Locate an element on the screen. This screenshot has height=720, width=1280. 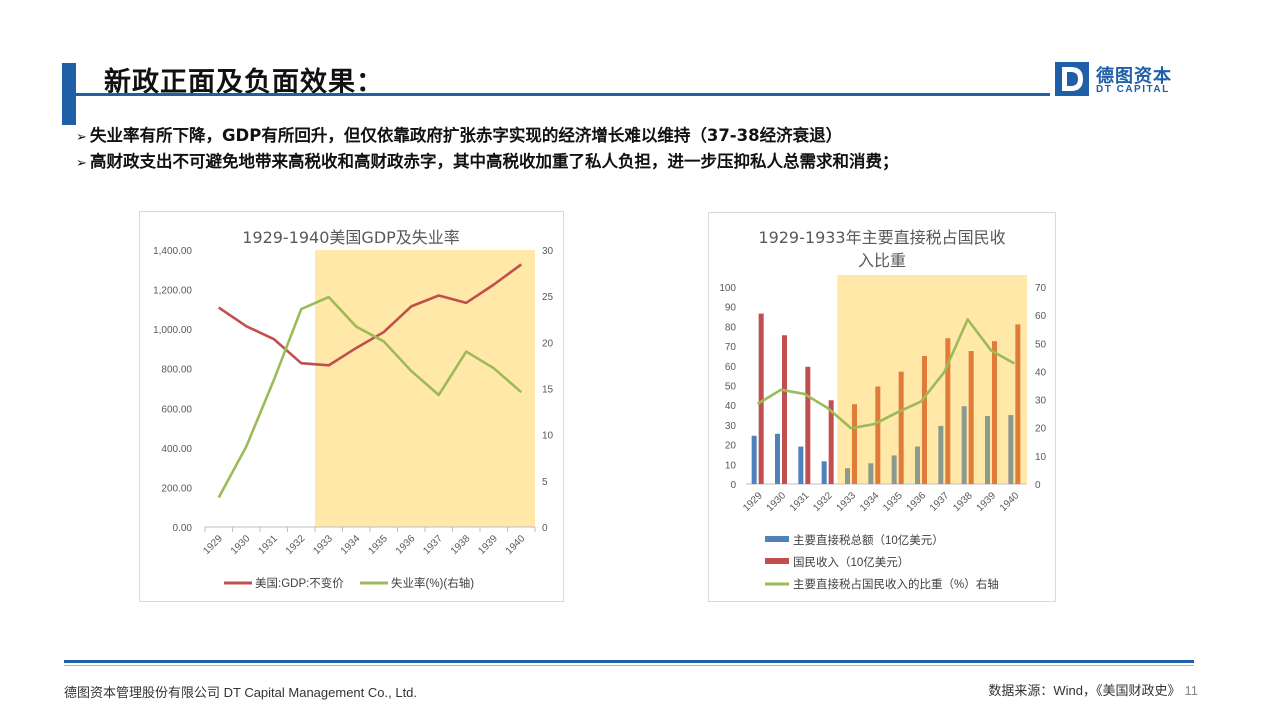
legend-income-label: 国民收入（10亿美元） is located at coordinates (851, 562).